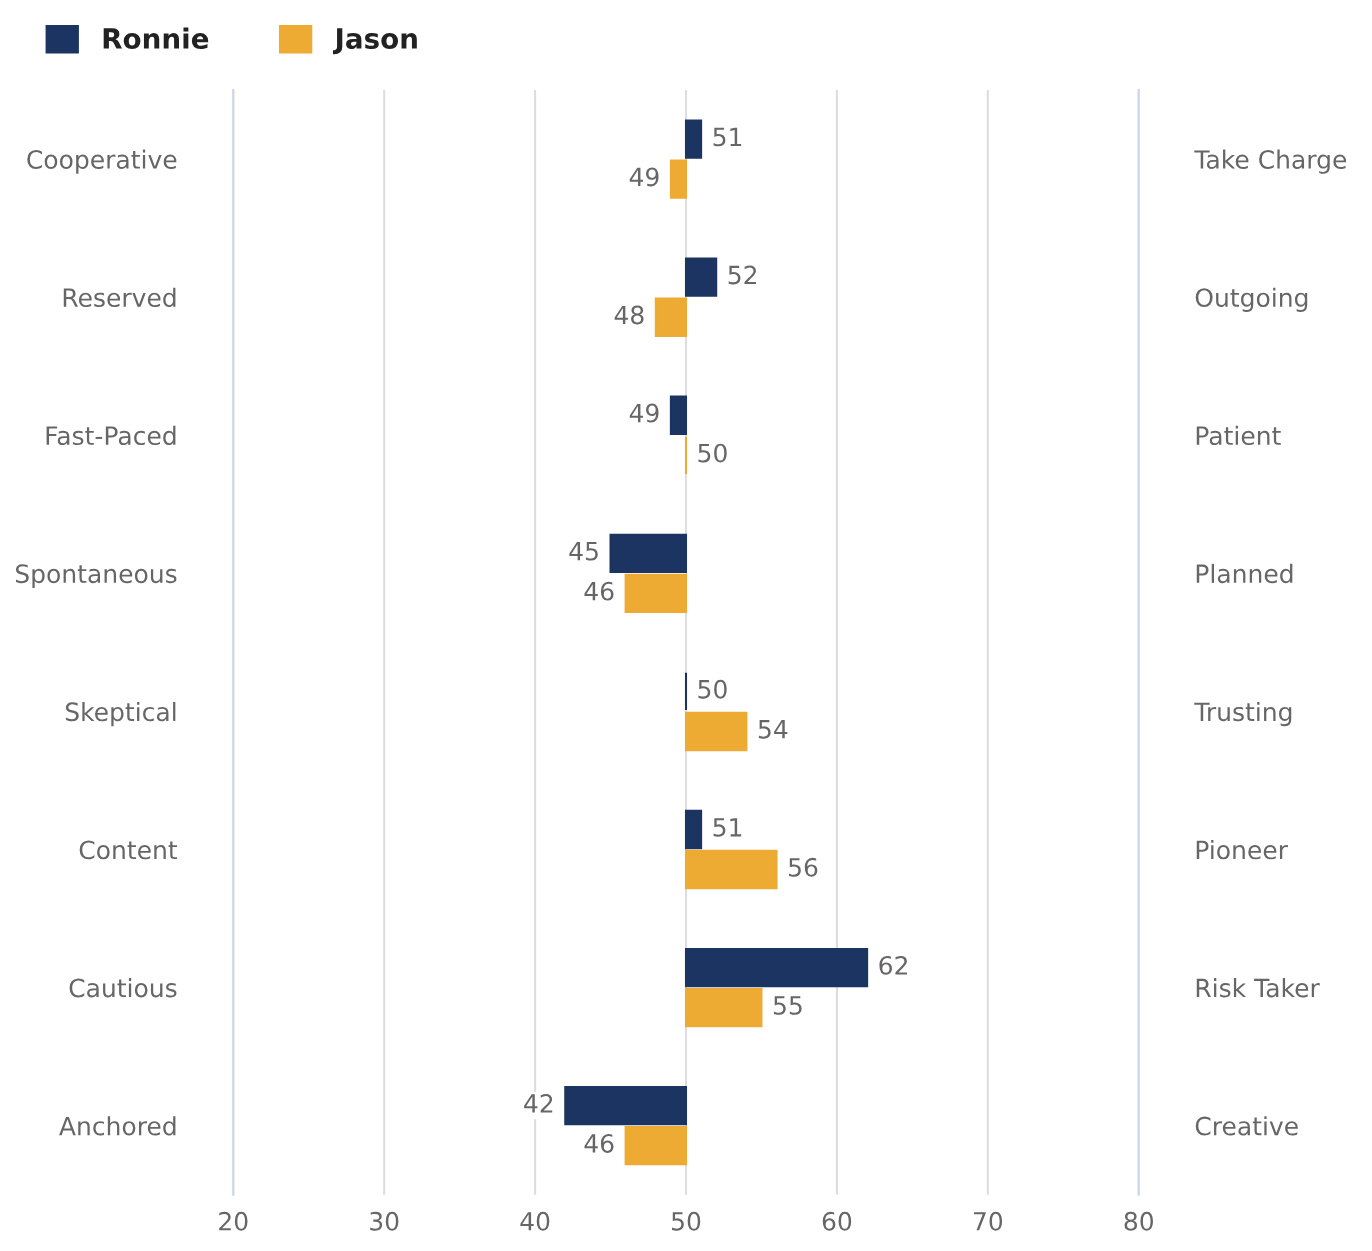 The height and width of the screenshot is (1251, 1372). What do you see at coordinates (117, 1126) in the screenshot?
I see `y-tick-label: Anchored` at bounding box center [117, 1126].